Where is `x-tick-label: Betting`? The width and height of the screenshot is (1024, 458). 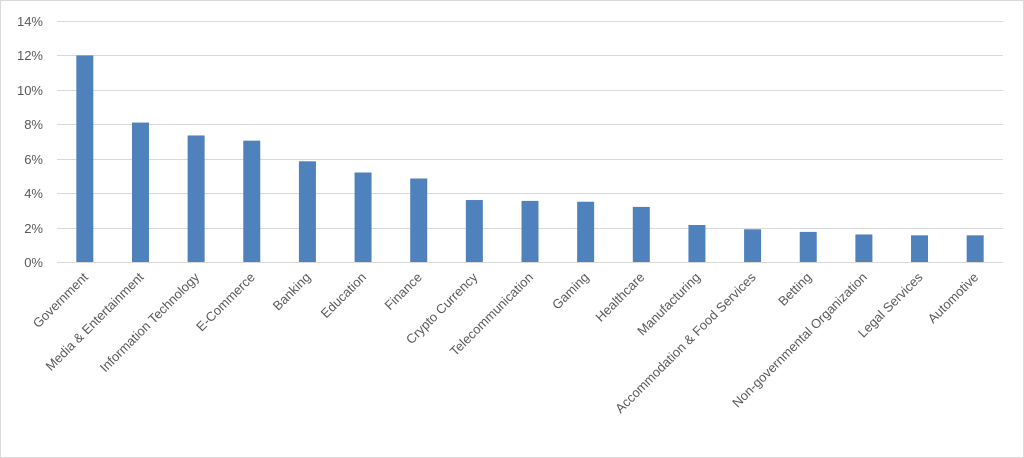
x-tick-label: Betting is located at coordinates (794, 289).